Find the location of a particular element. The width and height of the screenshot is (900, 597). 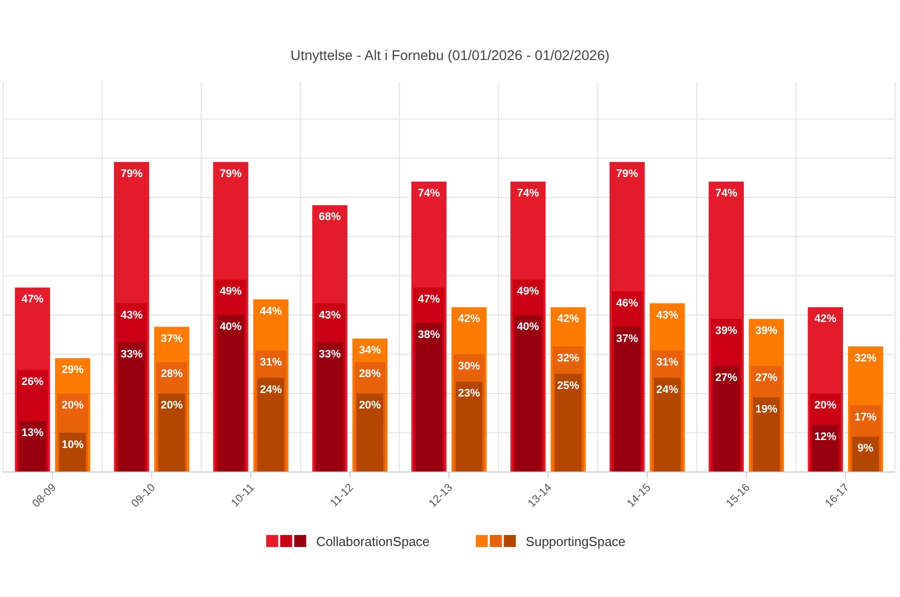

data-label: 30% is located at coordinates (469, 366).